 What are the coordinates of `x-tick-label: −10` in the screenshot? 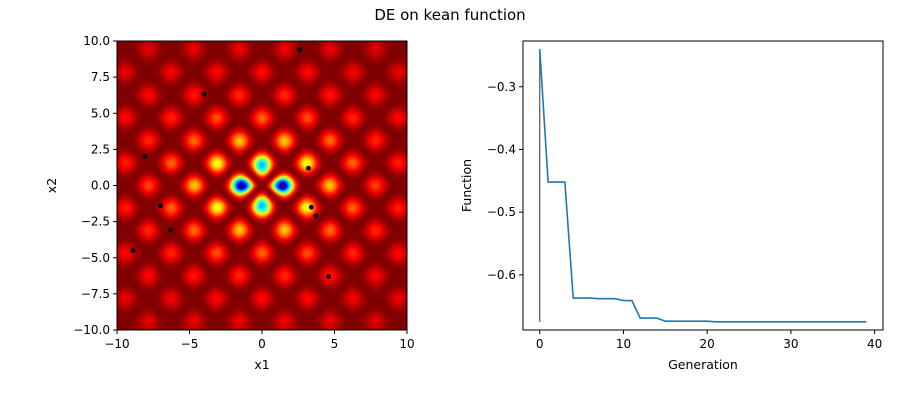 It's located at (116, 344).